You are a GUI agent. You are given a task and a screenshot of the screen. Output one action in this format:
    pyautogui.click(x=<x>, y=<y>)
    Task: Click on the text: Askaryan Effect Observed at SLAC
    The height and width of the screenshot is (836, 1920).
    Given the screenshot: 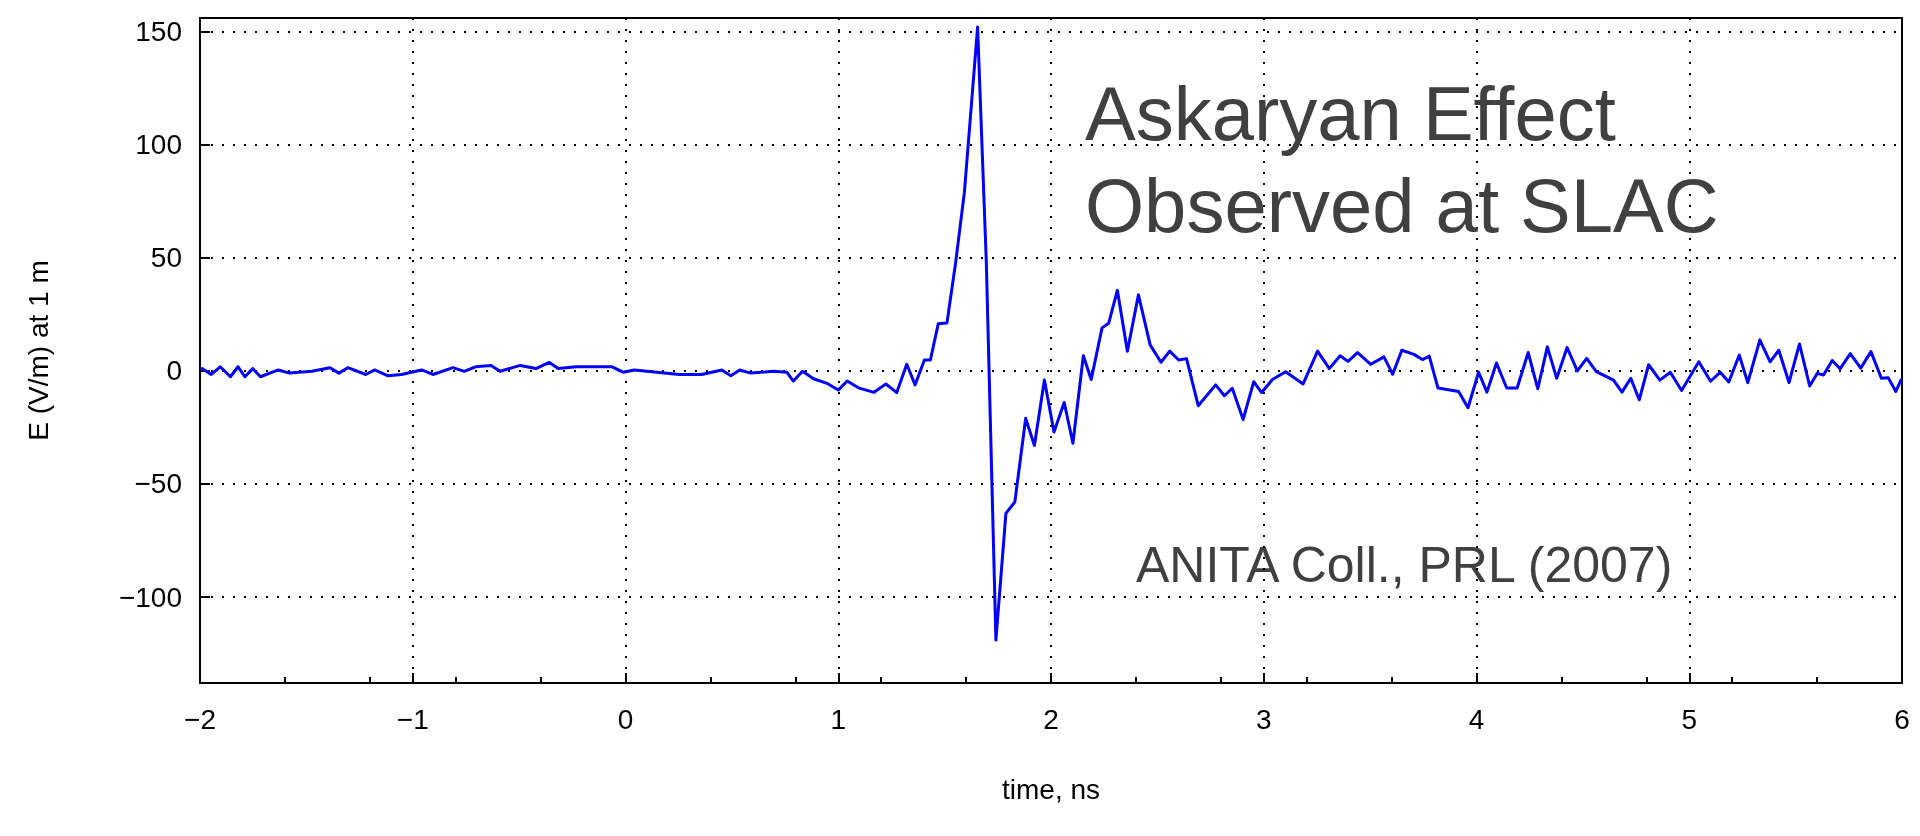 What is the action you would take?
    pyautogui.click(x=1402, y=159)
    